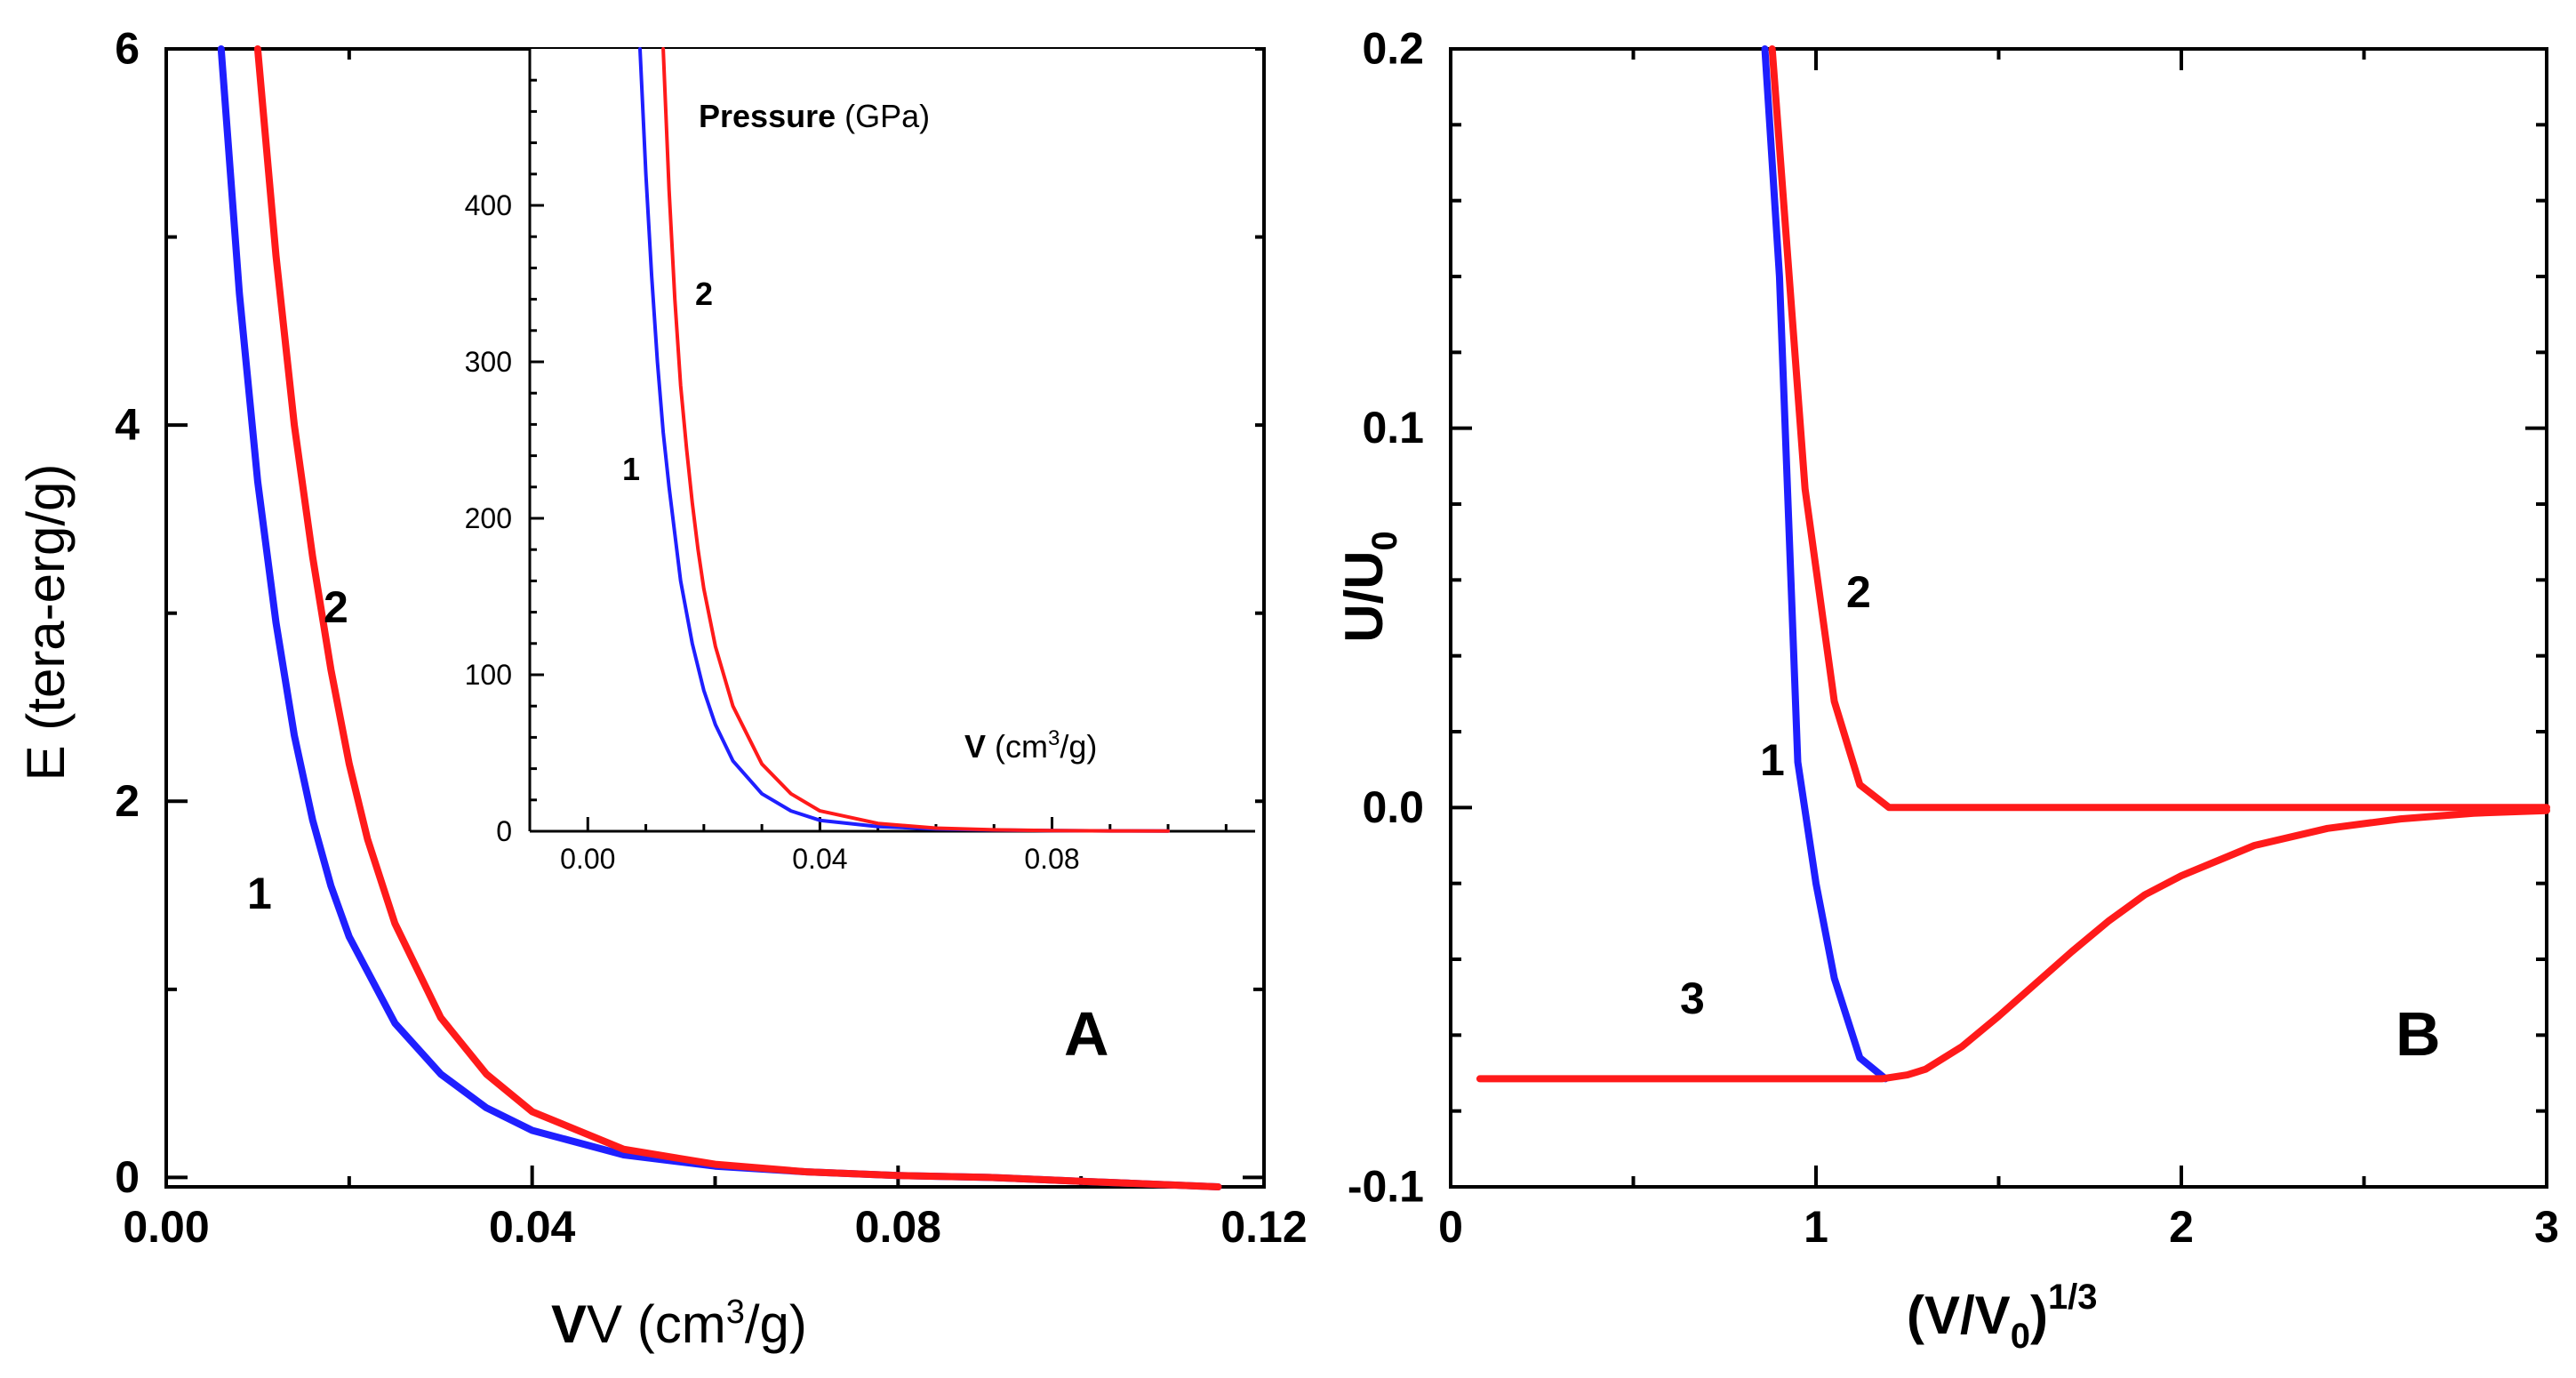 The height and width of the screenshot is (1378, 2576). Describe the element at coordinates (631, 469) in the screenshot. I see `inset-curve-label-1: 1` at that location.